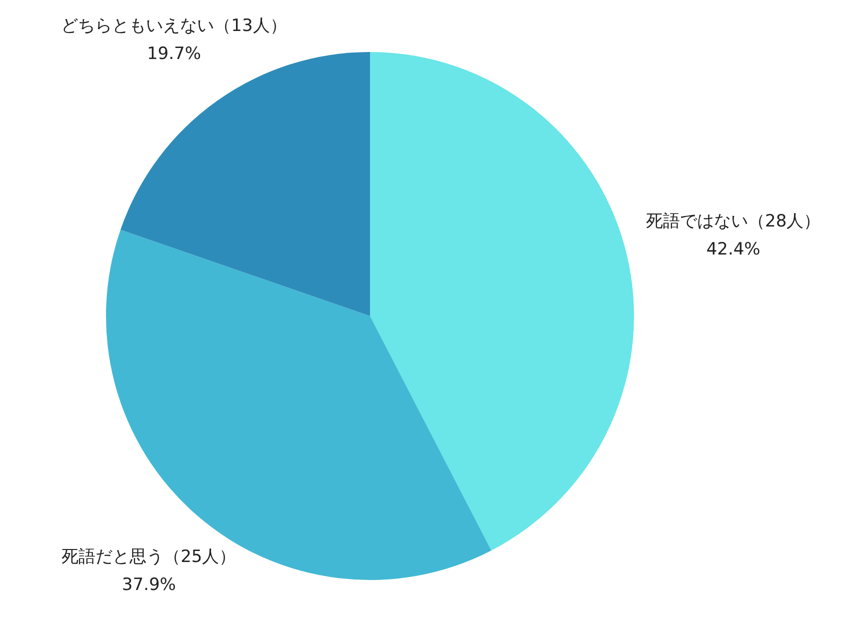 The width and height of the screenshot is (857, 633). I want to click on slice-label: 死語だと思う（25人）, so click(149, 556).